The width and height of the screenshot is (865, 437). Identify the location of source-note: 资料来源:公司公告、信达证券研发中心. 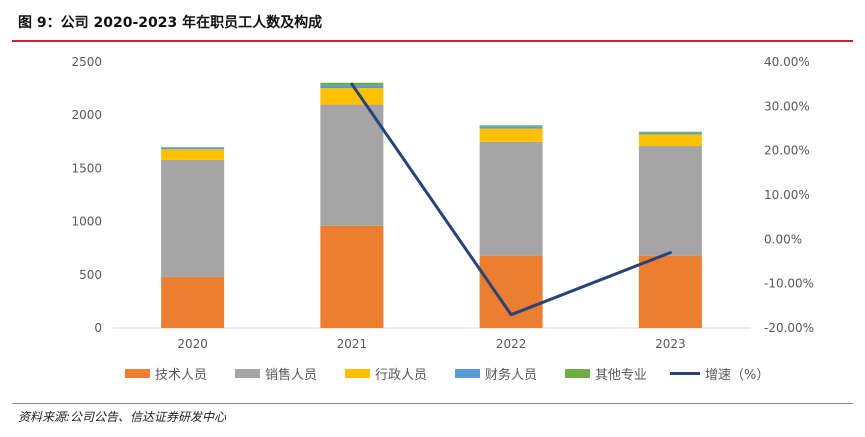
(122, 417).